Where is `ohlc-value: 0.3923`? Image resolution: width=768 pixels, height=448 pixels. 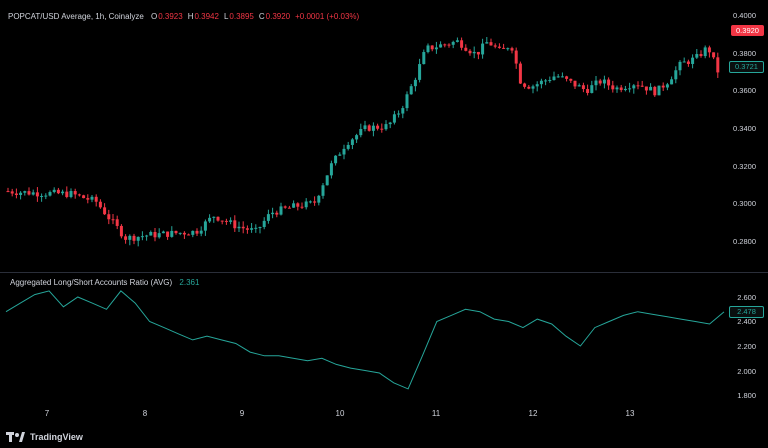 ohlc-value: 0.3923 is located at coordinates (170, 16).